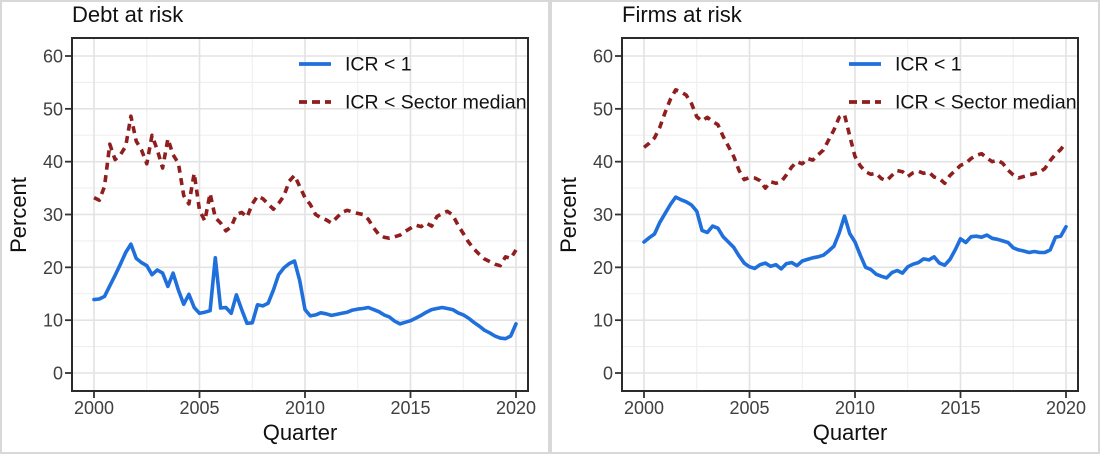 The width and height of the screenshot is (1100, 454). What do you see at coordinates (300, 432) in the screenshot?
I see `x-axis-title-debt: Quarter` at bounding box center [300, 432].